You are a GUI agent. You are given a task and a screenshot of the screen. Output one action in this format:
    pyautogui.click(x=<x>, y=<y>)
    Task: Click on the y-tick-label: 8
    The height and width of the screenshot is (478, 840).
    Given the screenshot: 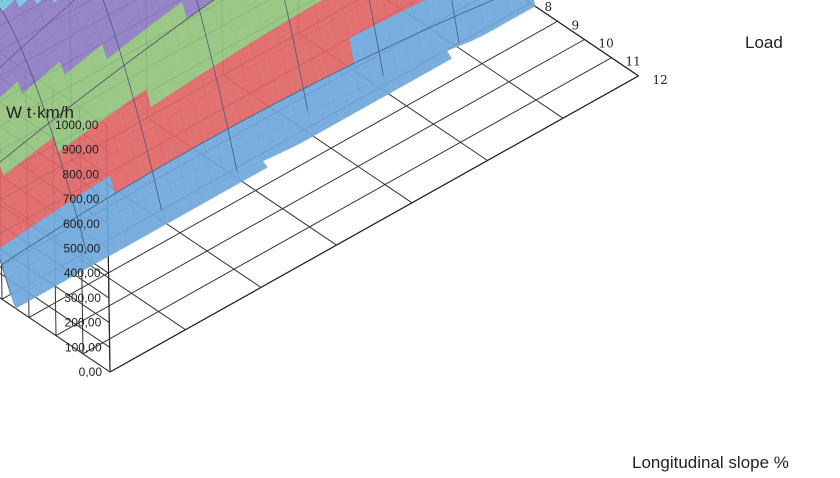 What is the action you would take?
    pyautogui.click(x=549, y=7)
    